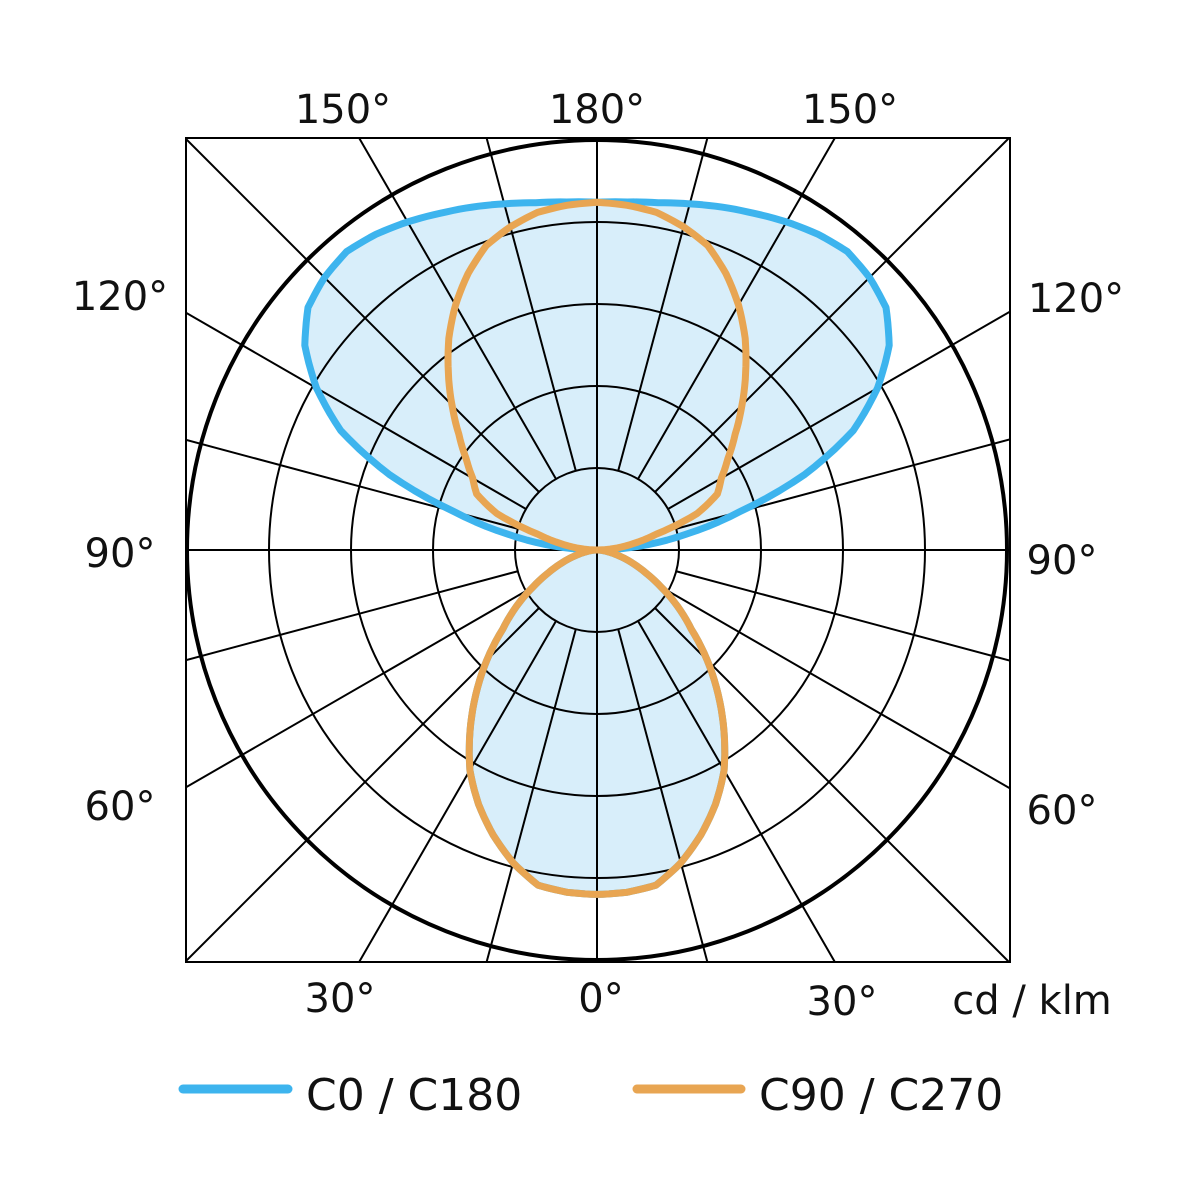  What do you see at coordinates (1076, 299) in the screenshot?
I see `angle-label-right-120: 120°` at bounding box center [1076, 299].